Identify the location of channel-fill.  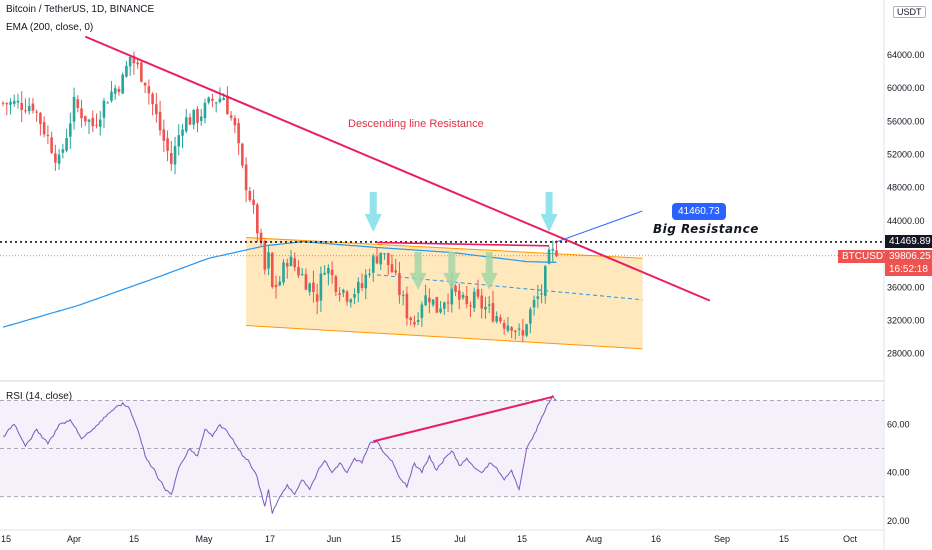
(444, 293).